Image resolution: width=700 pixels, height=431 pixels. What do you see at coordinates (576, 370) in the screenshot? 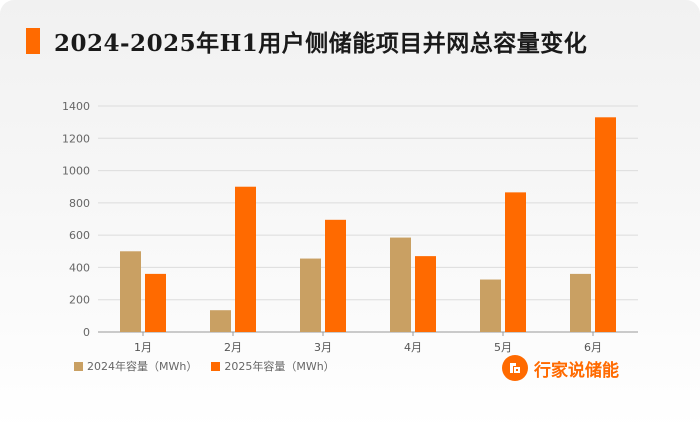
I see `brand-name: 行家说储能` at bounding box center [576, 370].